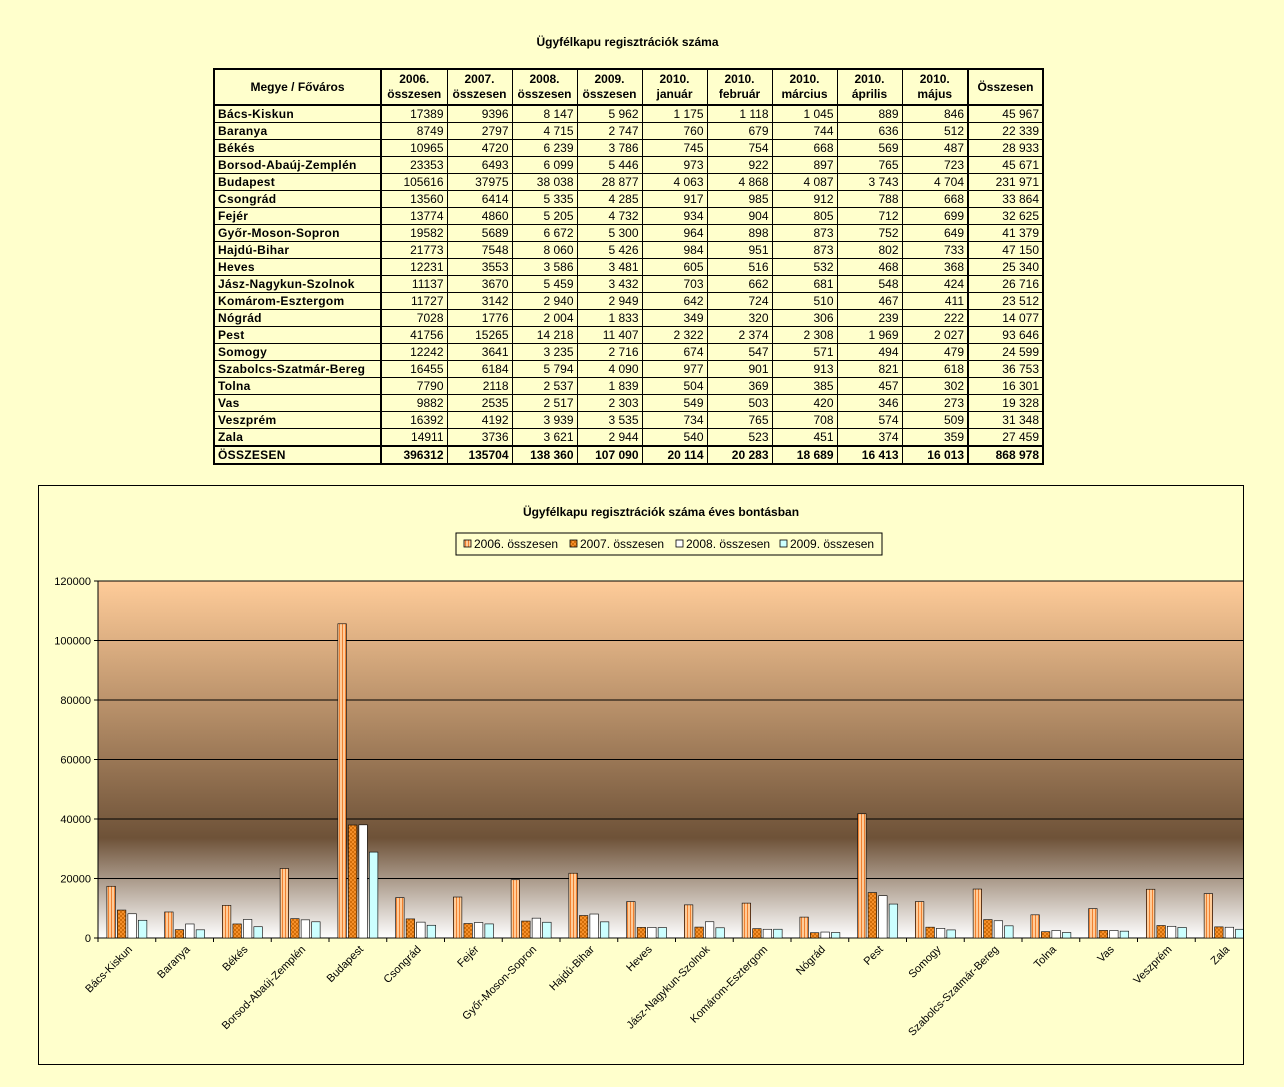  Describe the element at coordinates (739, 352) in the screenshot. I see `value-cell: 547` at that location.